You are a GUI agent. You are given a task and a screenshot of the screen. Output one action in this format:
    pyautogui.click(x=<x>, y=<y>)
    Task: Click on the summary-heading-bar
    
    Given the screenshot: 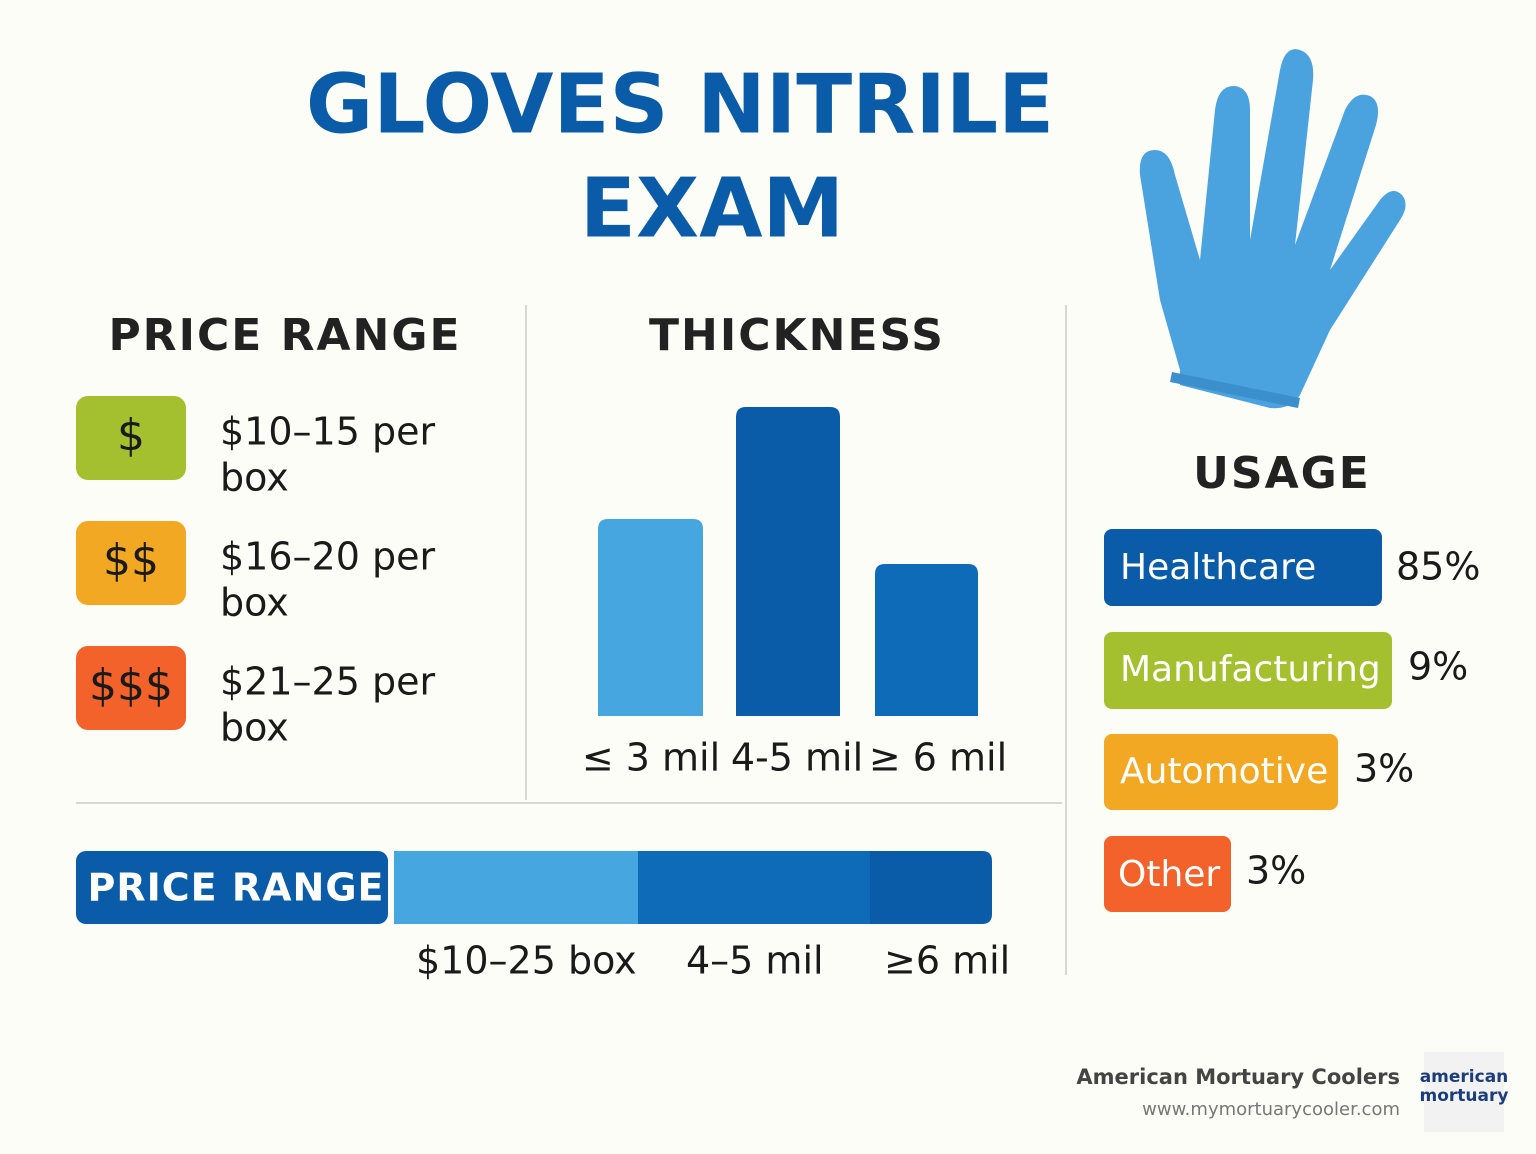 What is the action you would take?
    pyautogui.click(x=232, y=887)
    